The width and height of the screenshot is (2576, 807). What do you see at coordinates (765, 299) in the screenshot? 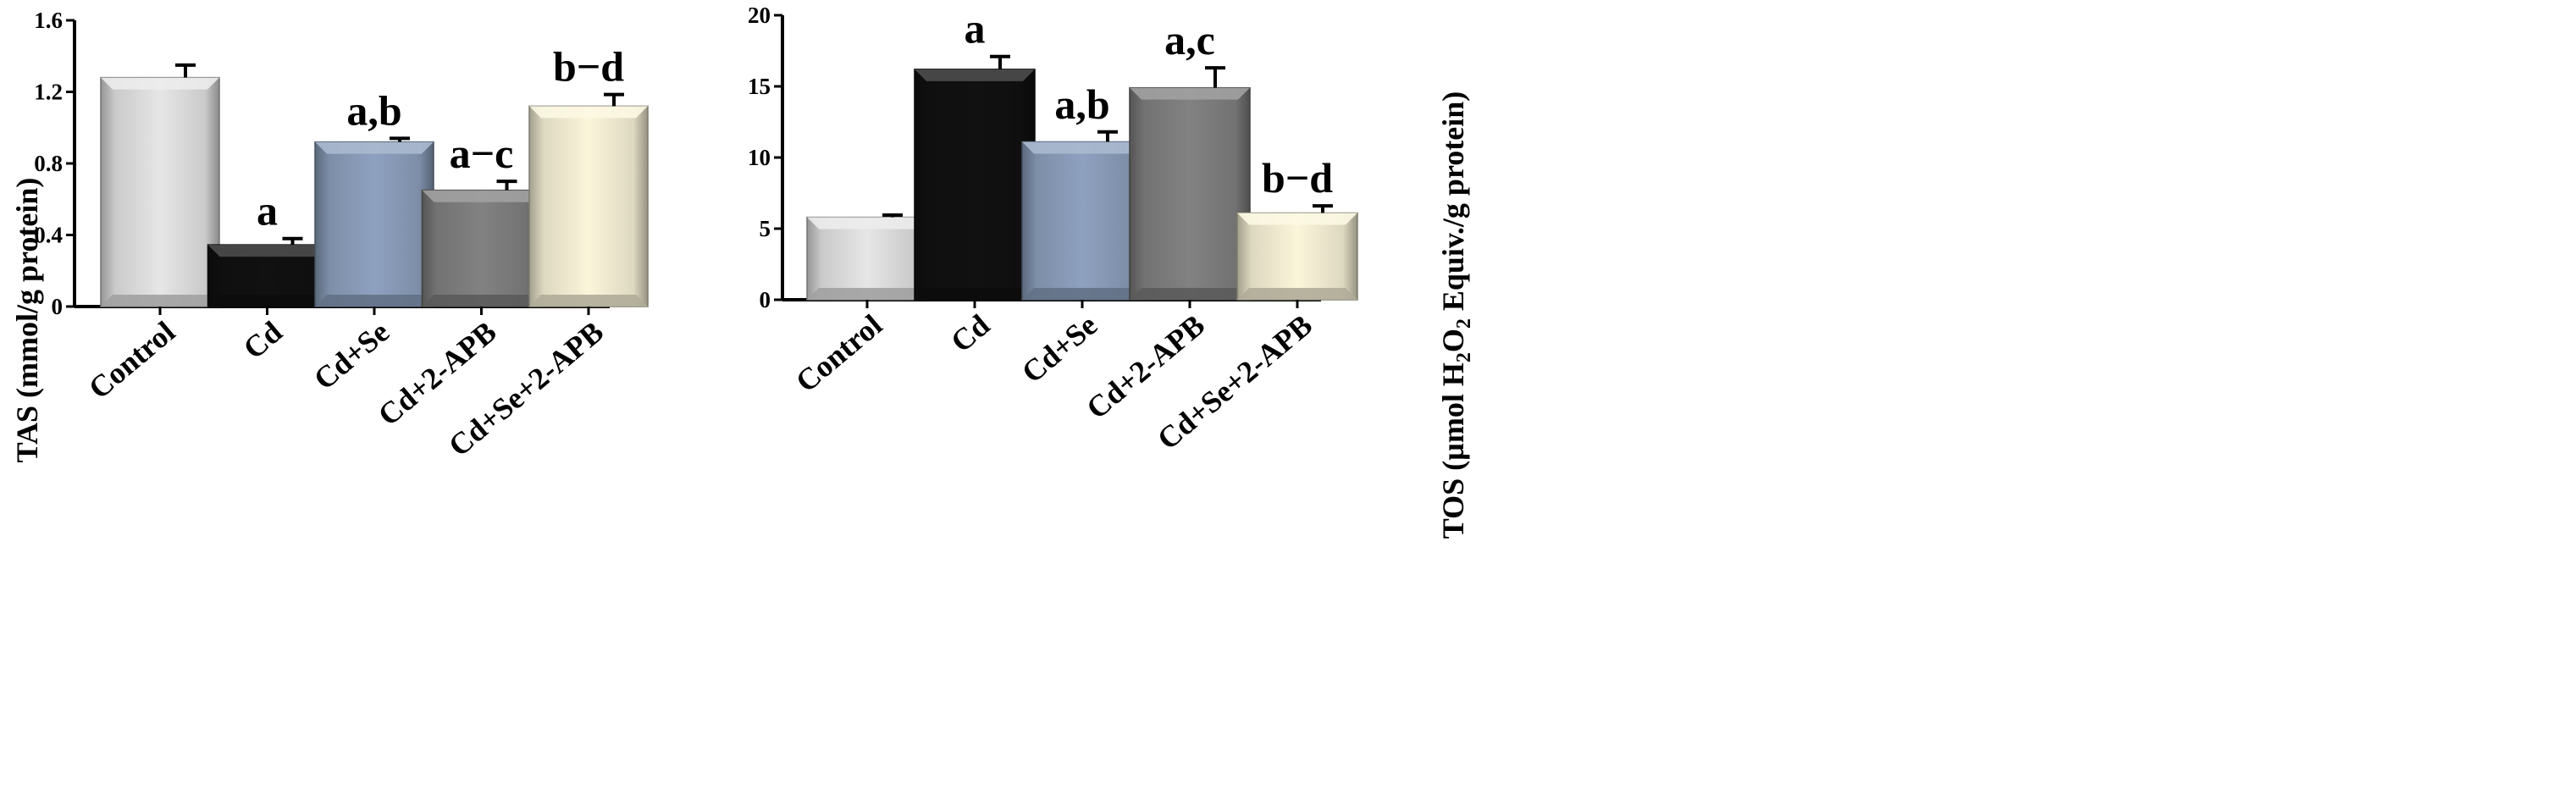
I see `tos-y-tick-label: 0` at bounding box center [765, 299].